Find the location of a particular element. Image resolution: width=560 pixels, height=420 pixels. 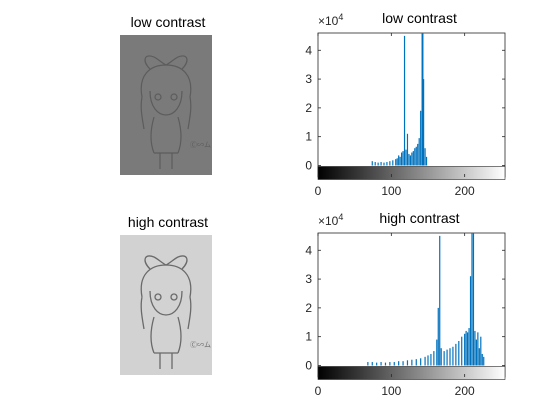

high-x-tick-label: 0 is located at coordinates (318, 391).